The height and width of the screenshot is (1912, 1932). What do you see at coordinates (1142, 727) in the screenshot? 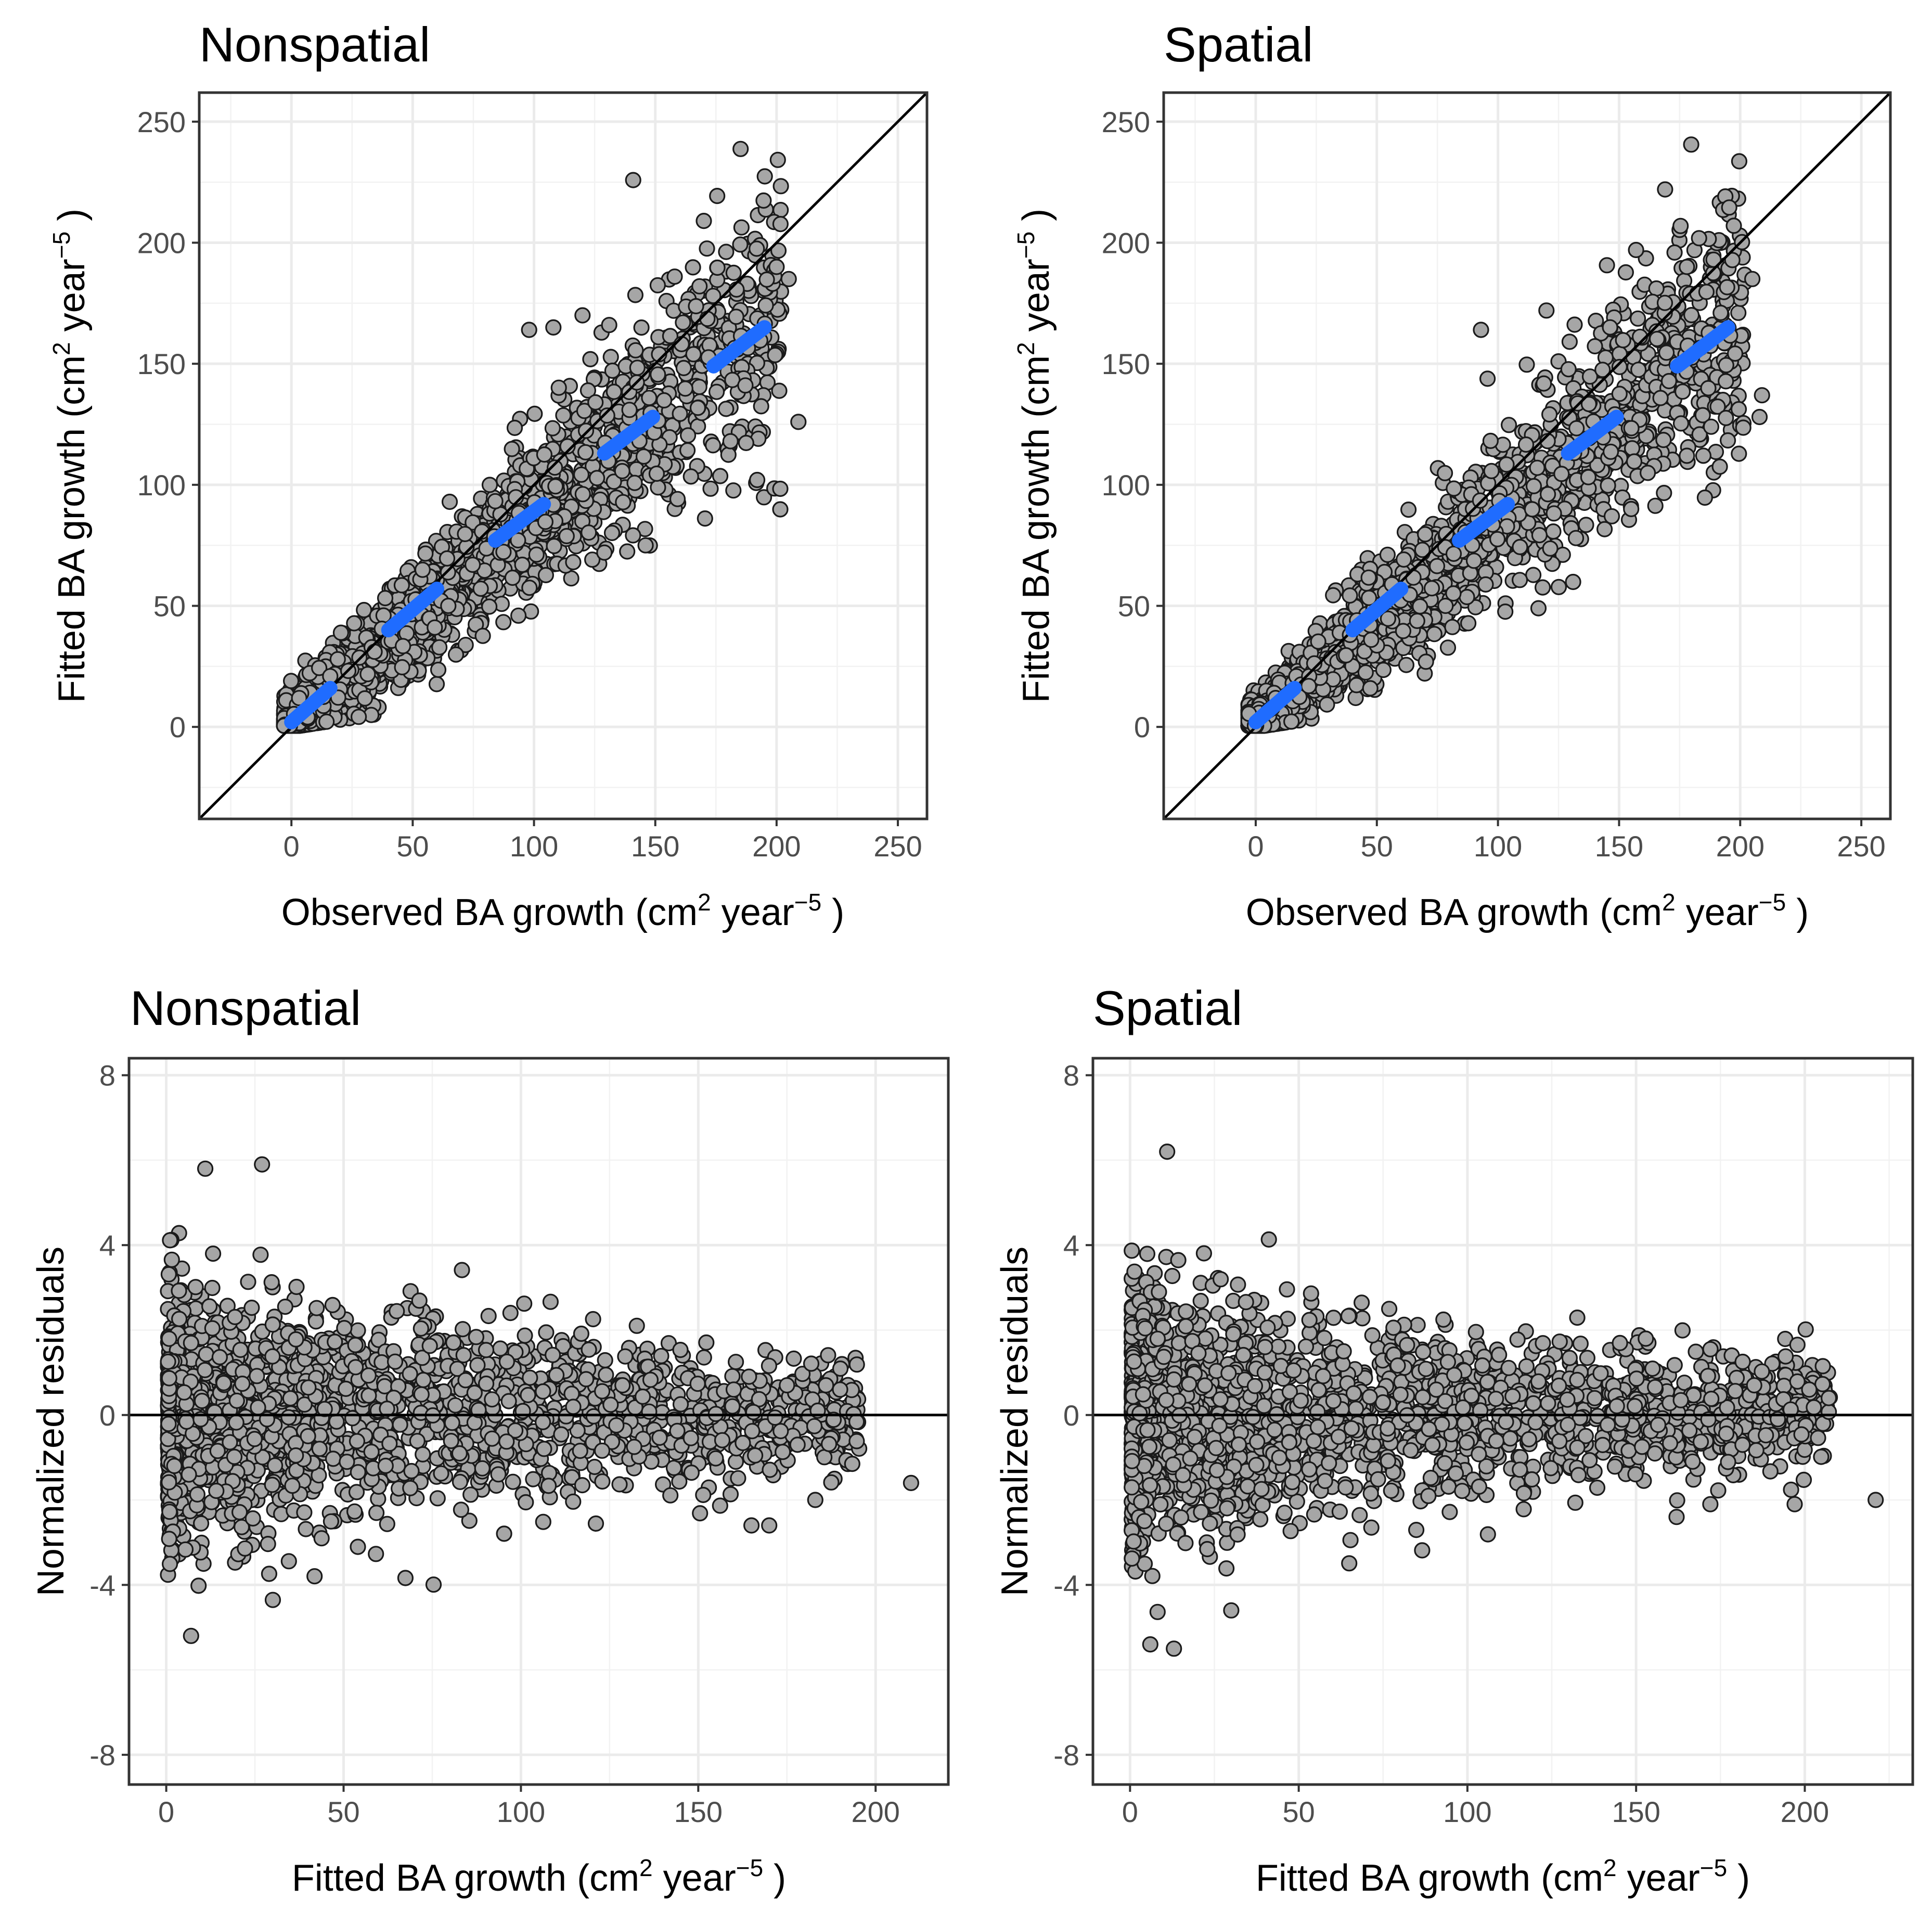
I see `y-tick-label: 0` at bounding box center [1142, 727].